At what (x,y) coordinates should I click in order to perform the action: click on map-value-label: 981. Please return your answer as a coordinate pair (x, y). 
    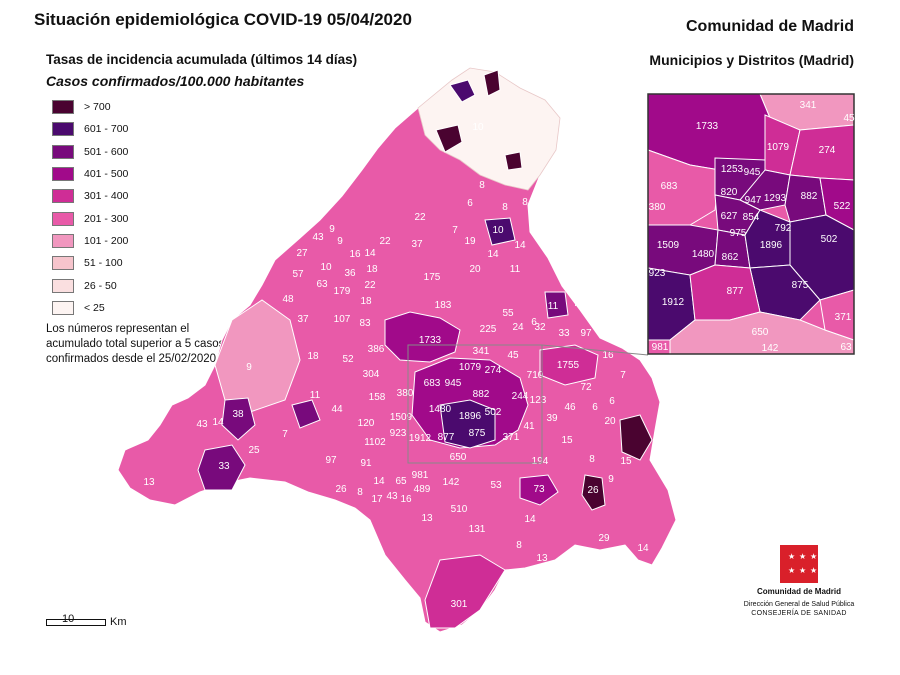
    Looking at the image, I should click on (420, 475).